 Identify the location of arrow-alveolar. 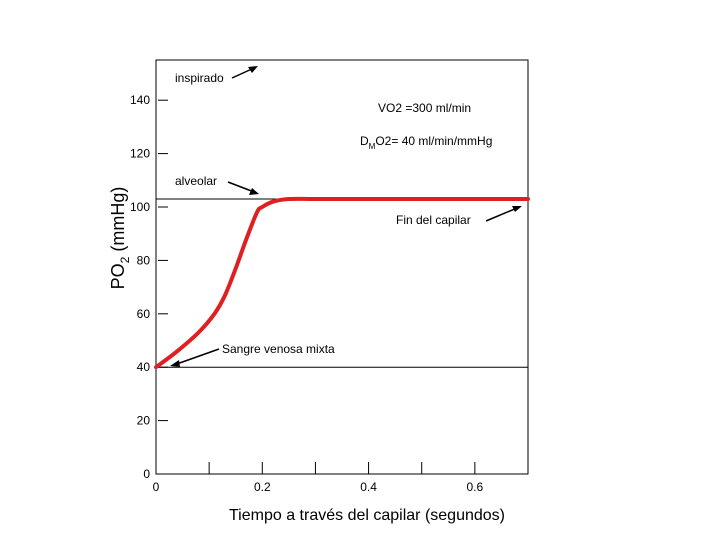
(241, 187).